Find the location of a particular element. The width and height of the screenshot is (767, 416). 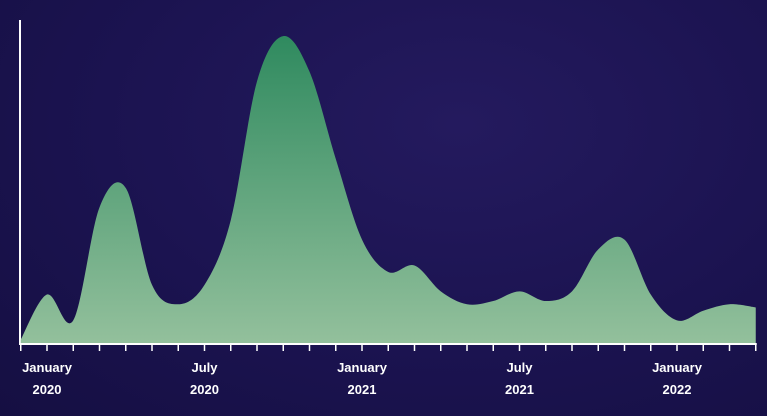

x-tick-label: July 2020 is located at coordinates (204, 378).